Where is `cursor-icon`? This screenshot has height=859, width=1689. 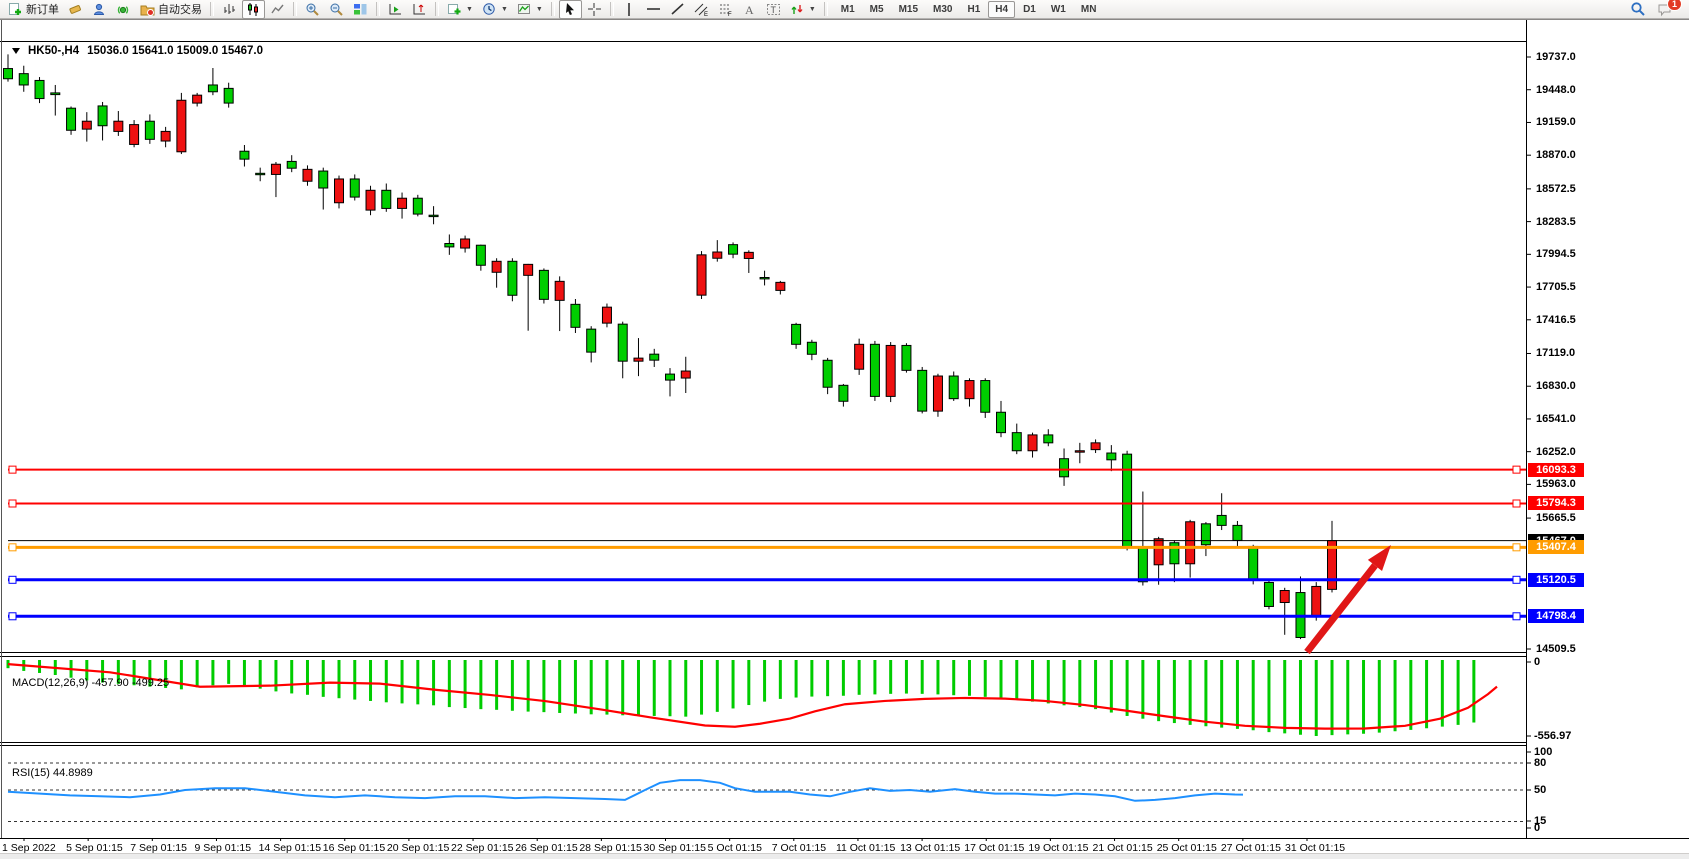
cursor-icon is located at coordinates (570, 9).